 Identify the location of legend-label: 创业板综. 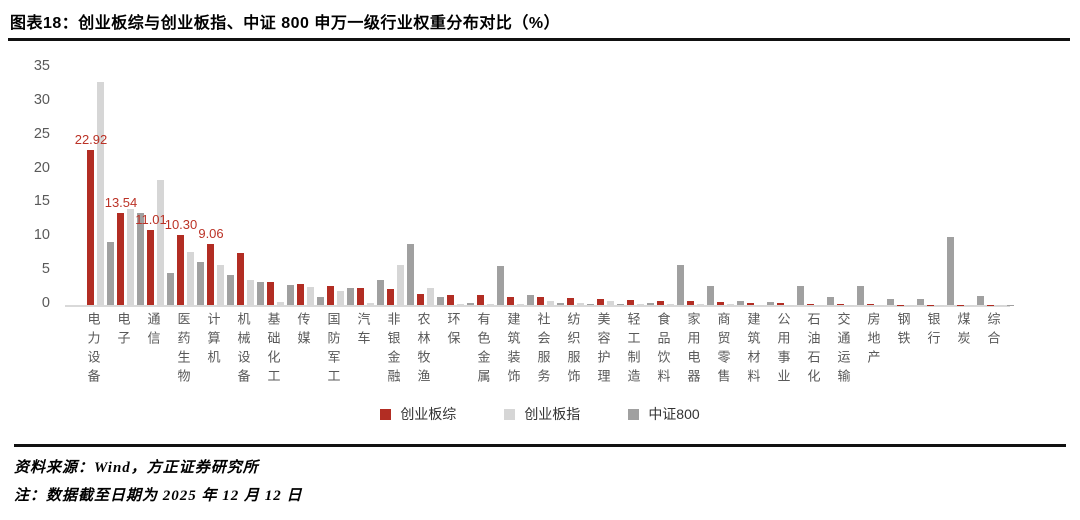
(428, 414).